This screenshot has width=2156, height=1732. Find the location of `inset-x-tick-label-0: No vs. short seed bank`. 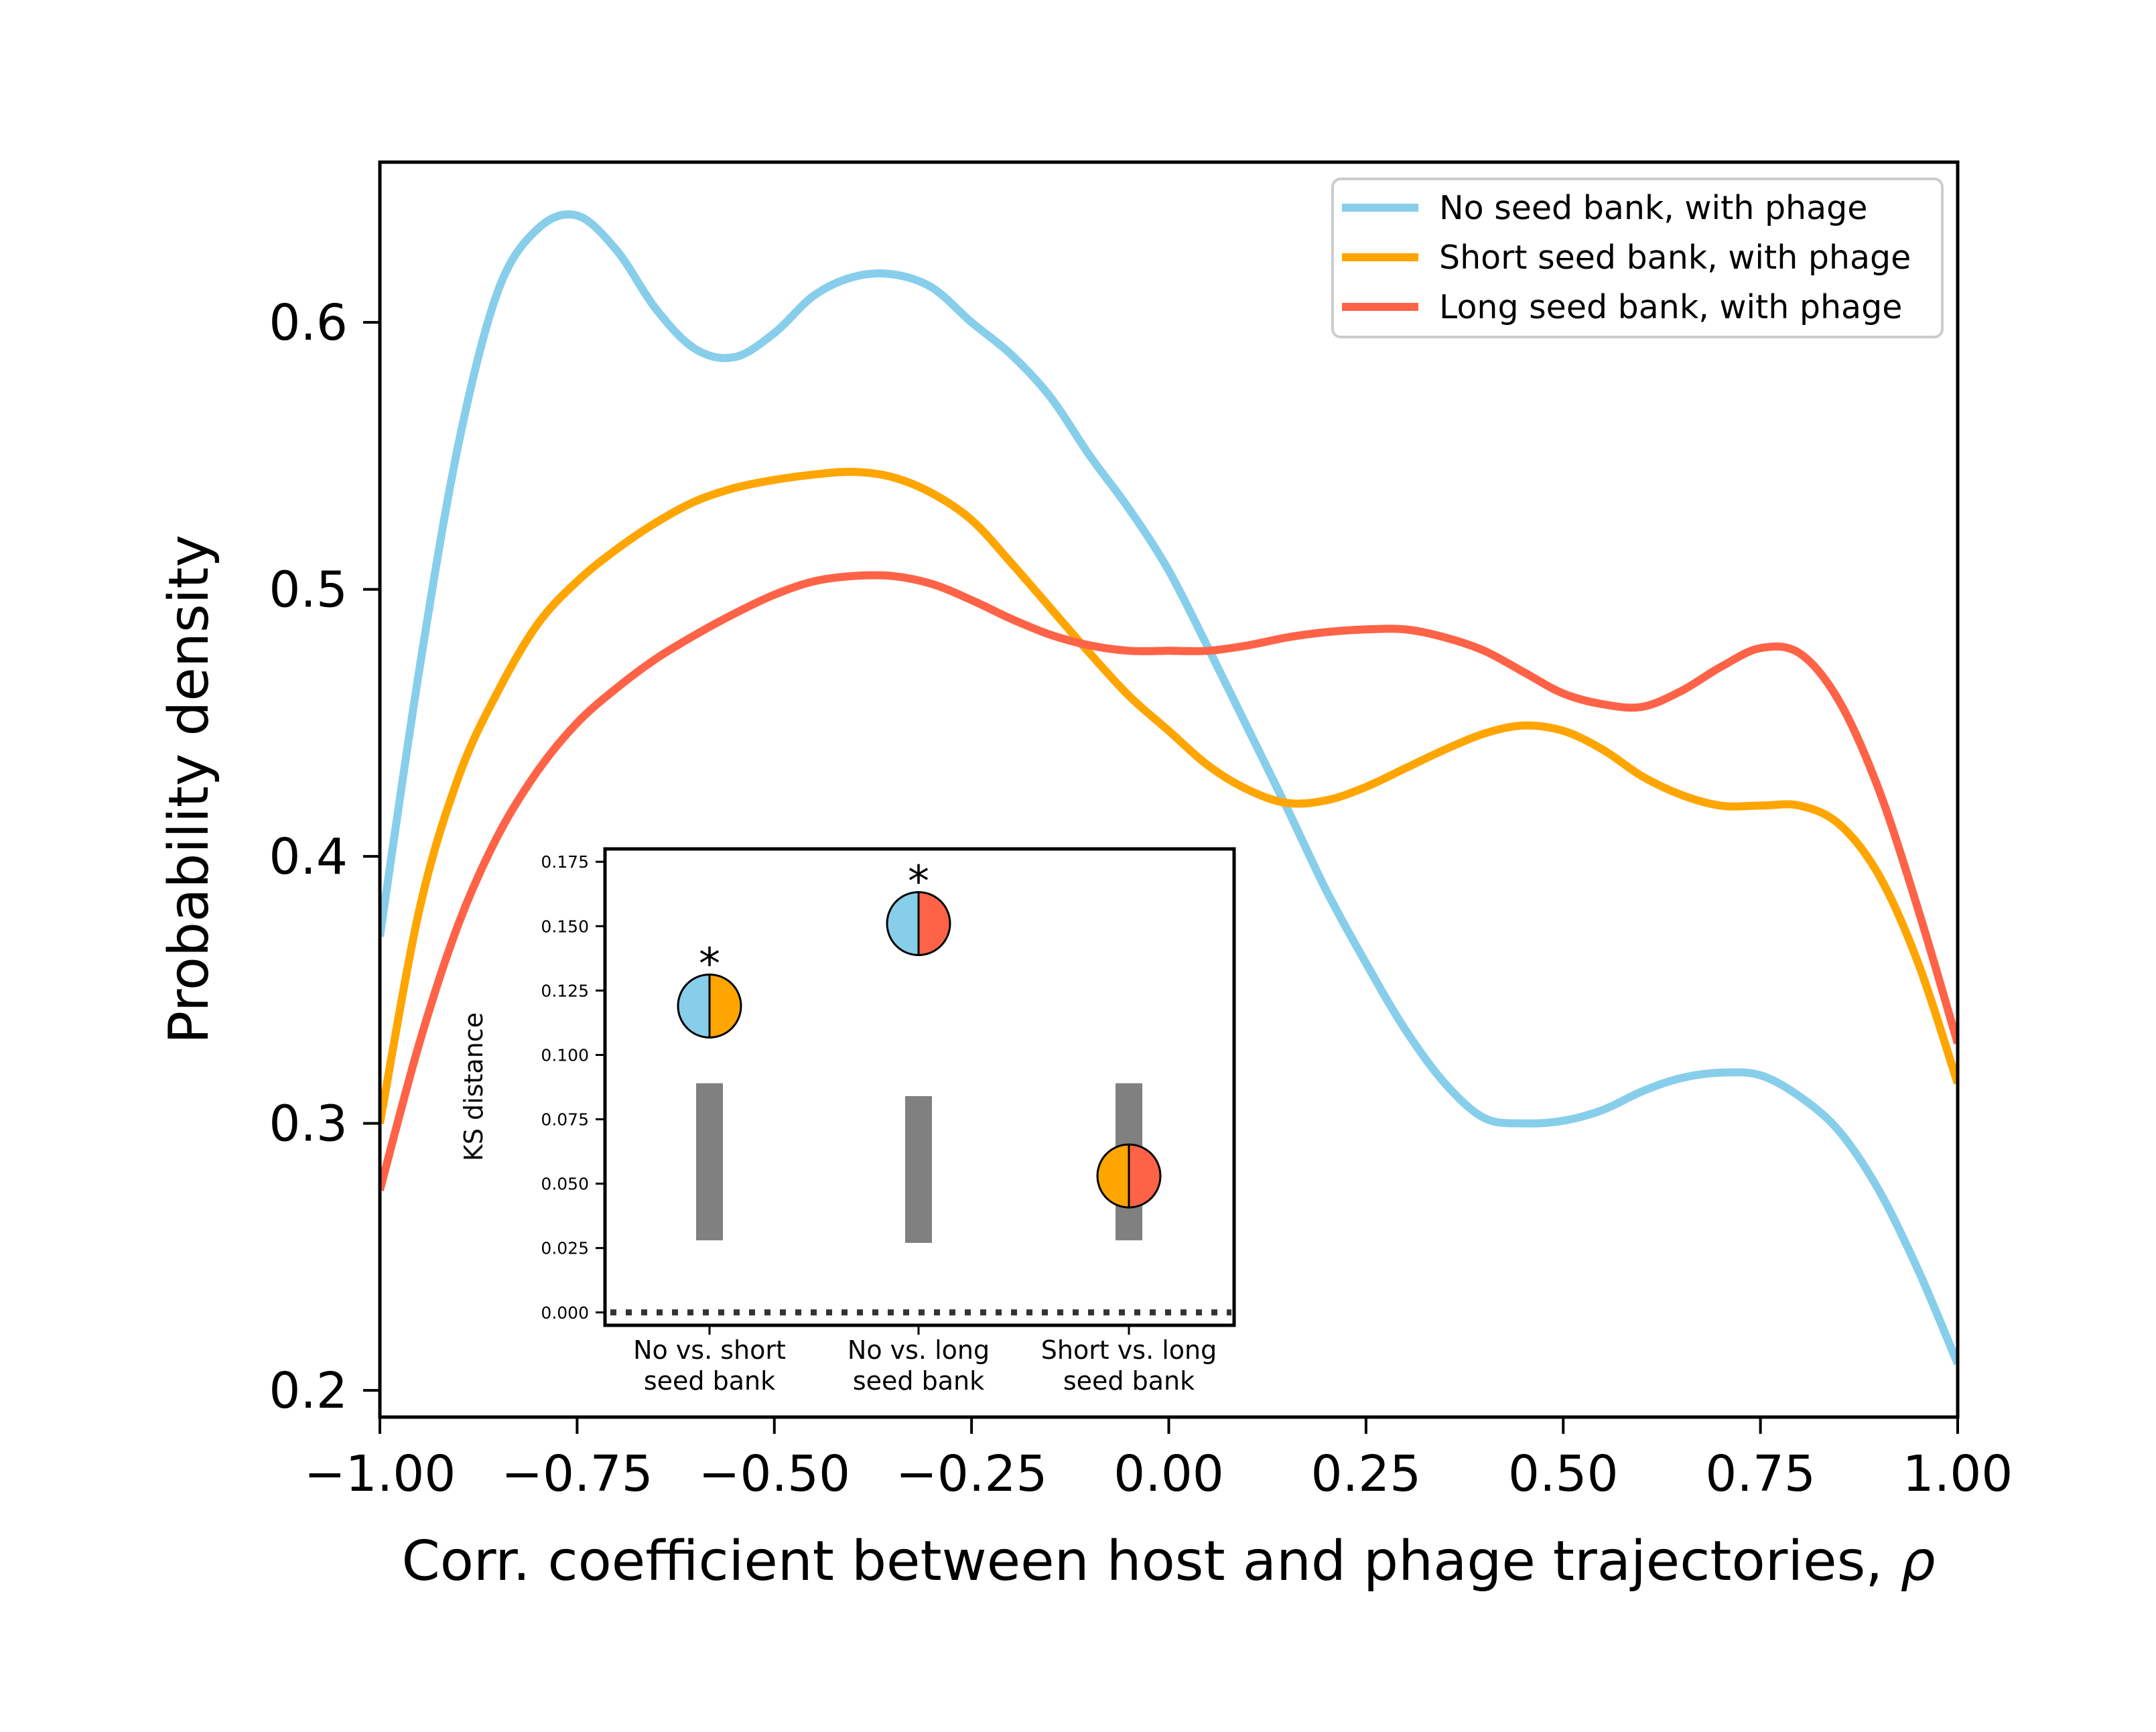

inset-x-tick-label-0: No vs. short seed bank is located at coordinates (709, 1365).